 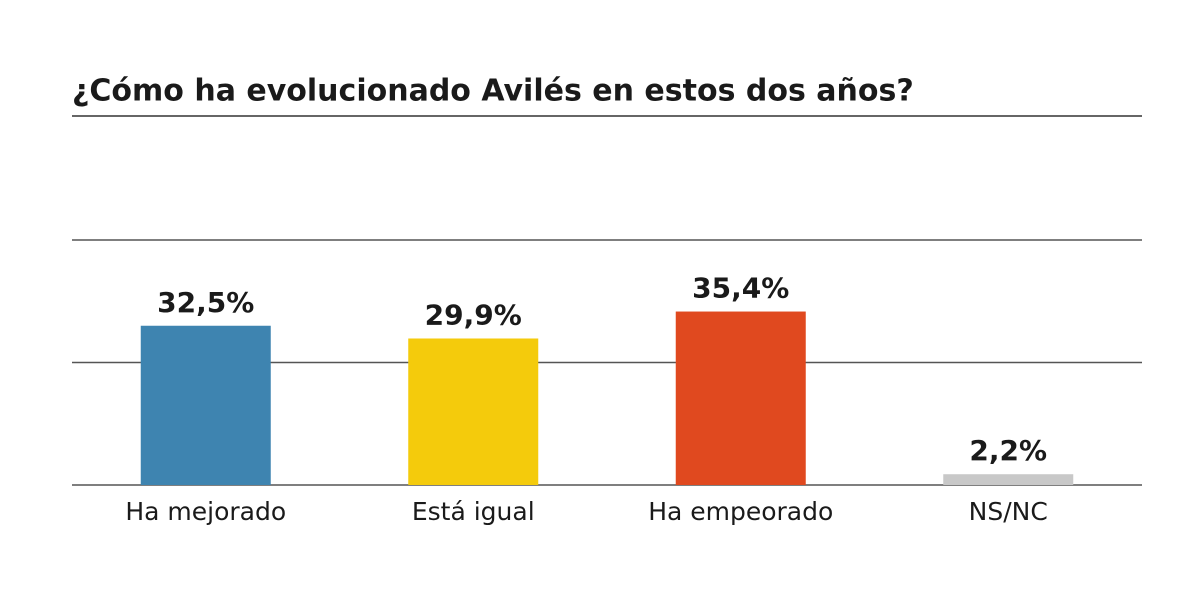 What do you see at coordinates (473, 511) in the screenshot?
I see `x-tick-label: Está igual` at bounding box center [473, 511].